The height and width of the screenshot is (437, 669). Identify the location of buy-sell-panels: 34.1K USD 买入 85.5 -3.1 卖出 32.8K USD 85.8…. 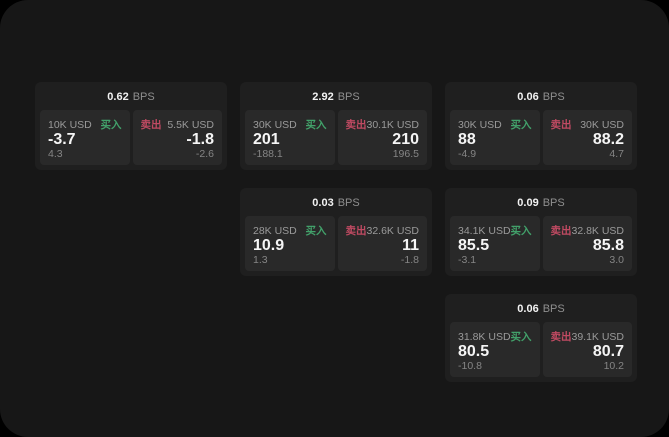
(541, 245).